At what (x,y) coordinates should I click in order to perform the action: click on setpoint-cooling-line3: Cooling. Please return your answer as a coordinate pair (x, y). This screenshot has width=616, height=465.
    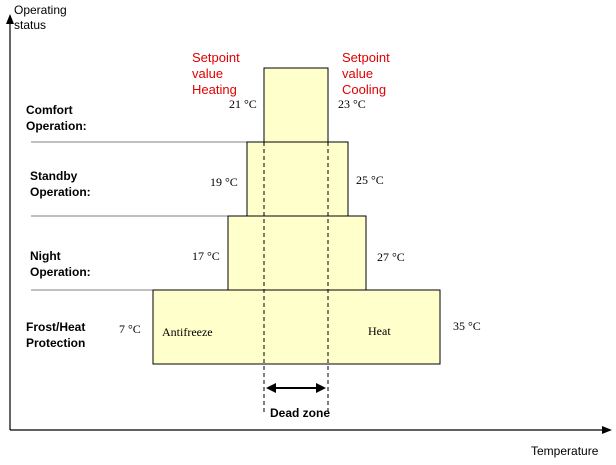
    Looking at the image, I should click on (364, 89).